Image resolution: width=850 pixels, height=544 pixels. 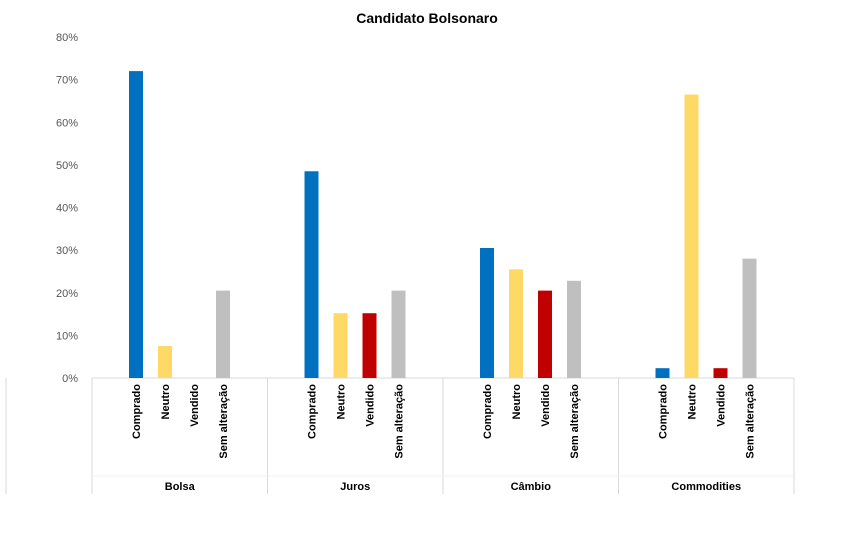 I want to click on x-group-label: Commodities, so click(x=706, y=487).